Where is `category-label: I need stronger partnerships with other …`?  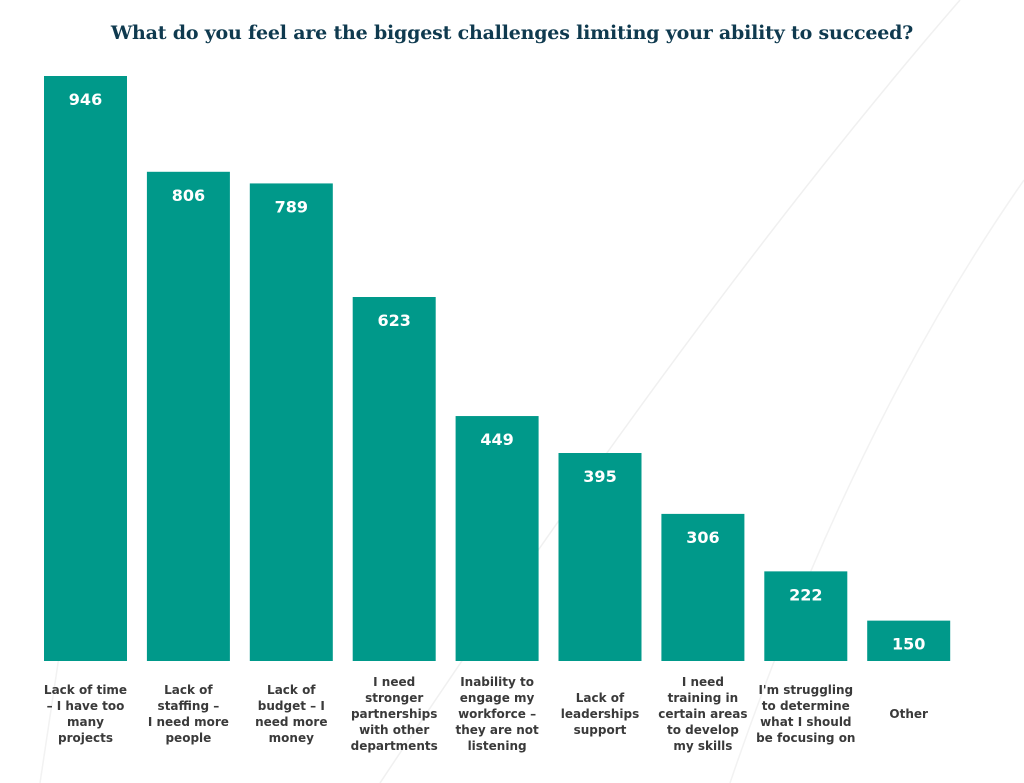
category-label: I need stronger partnerships with other … is located at coordinates (394, 714).